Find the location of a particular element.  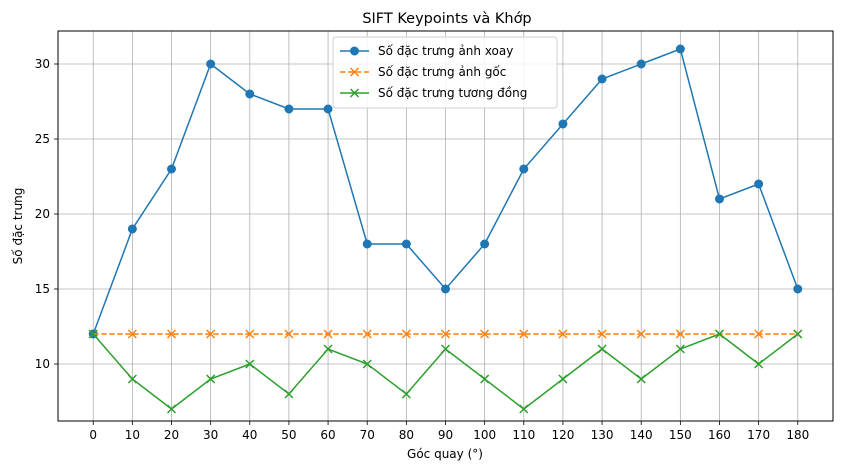

x-tick-label: 80 is located at coordinates (406, 435).